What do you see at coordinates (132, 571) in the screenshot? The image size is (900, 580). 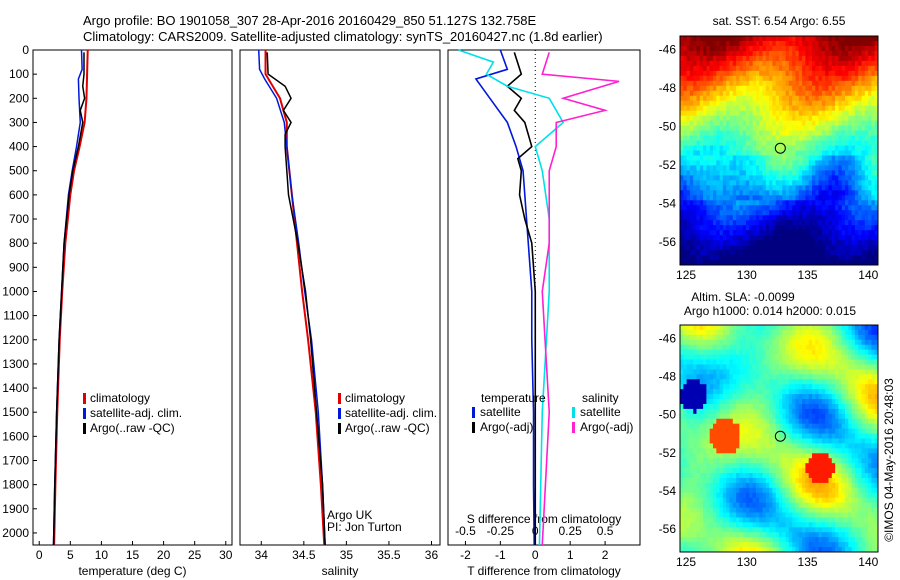 I see `x-axis-label: temperature (deg C)` at bounding box center [132, 571].